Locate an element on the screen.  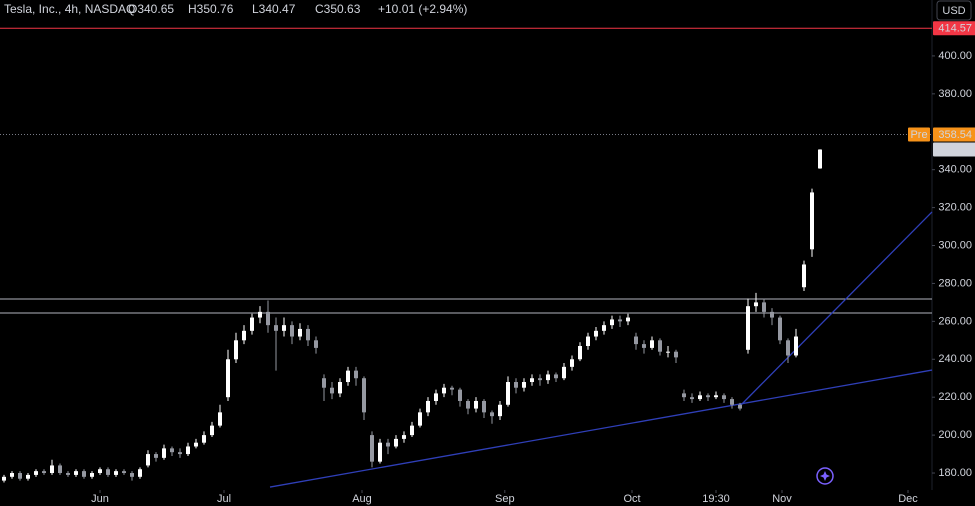
header-item: Tesla, Inc., 4h, NASDAQ is located at coordinates (69, 9).